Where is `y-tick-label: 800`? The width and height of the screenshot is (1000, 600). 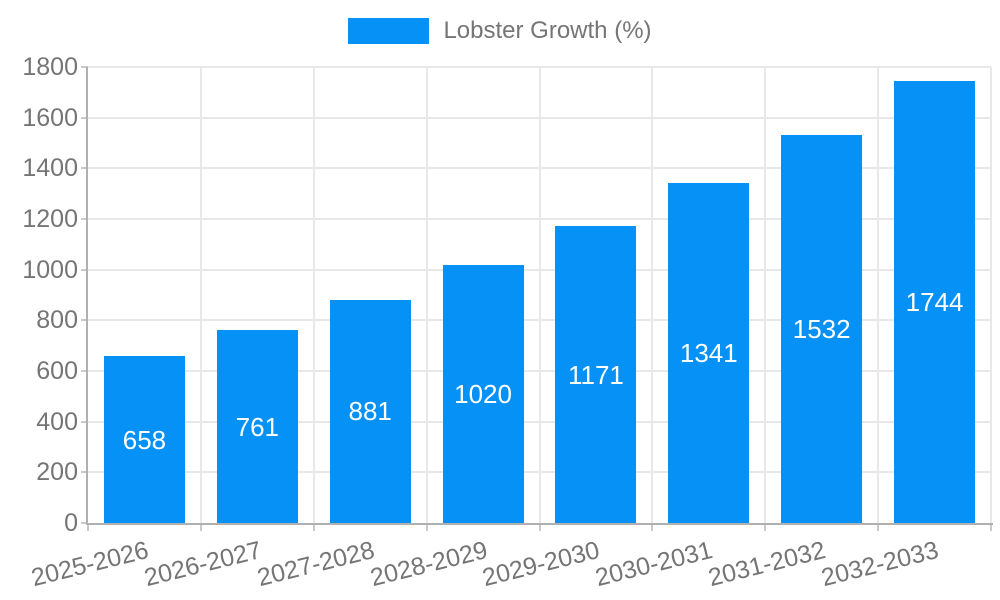
y-tick-label: 800 is located at coordinates (57, 320).